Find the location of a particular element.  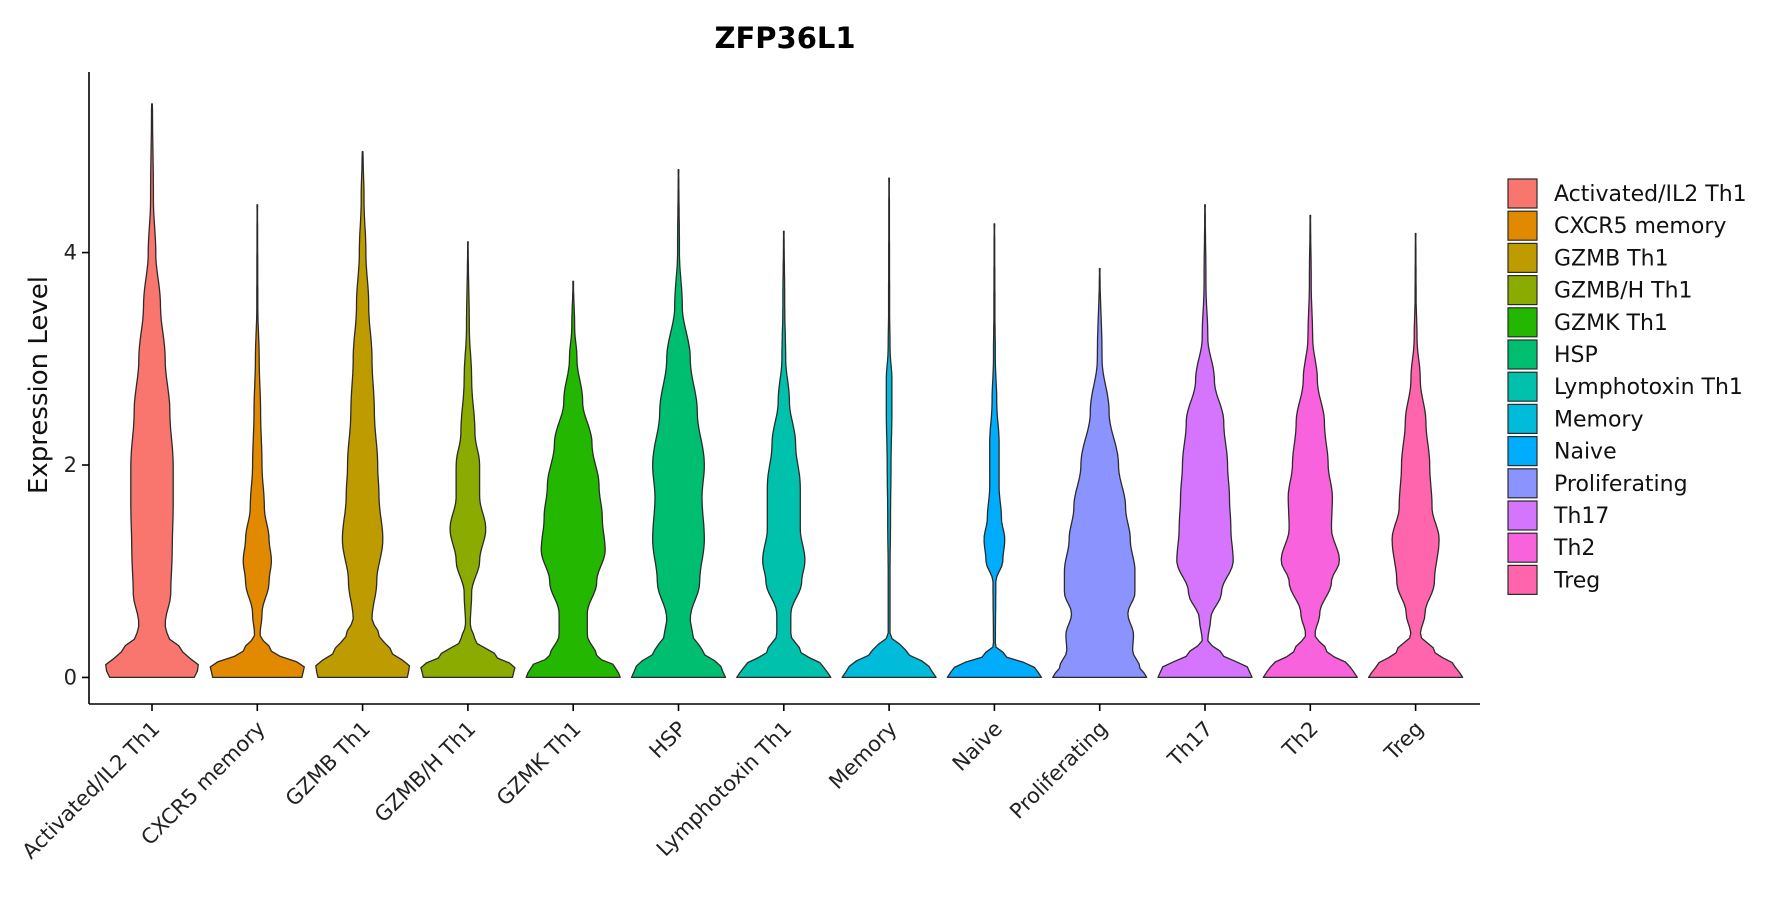

legend-label: Memory is located at coordinates (1598, 419).